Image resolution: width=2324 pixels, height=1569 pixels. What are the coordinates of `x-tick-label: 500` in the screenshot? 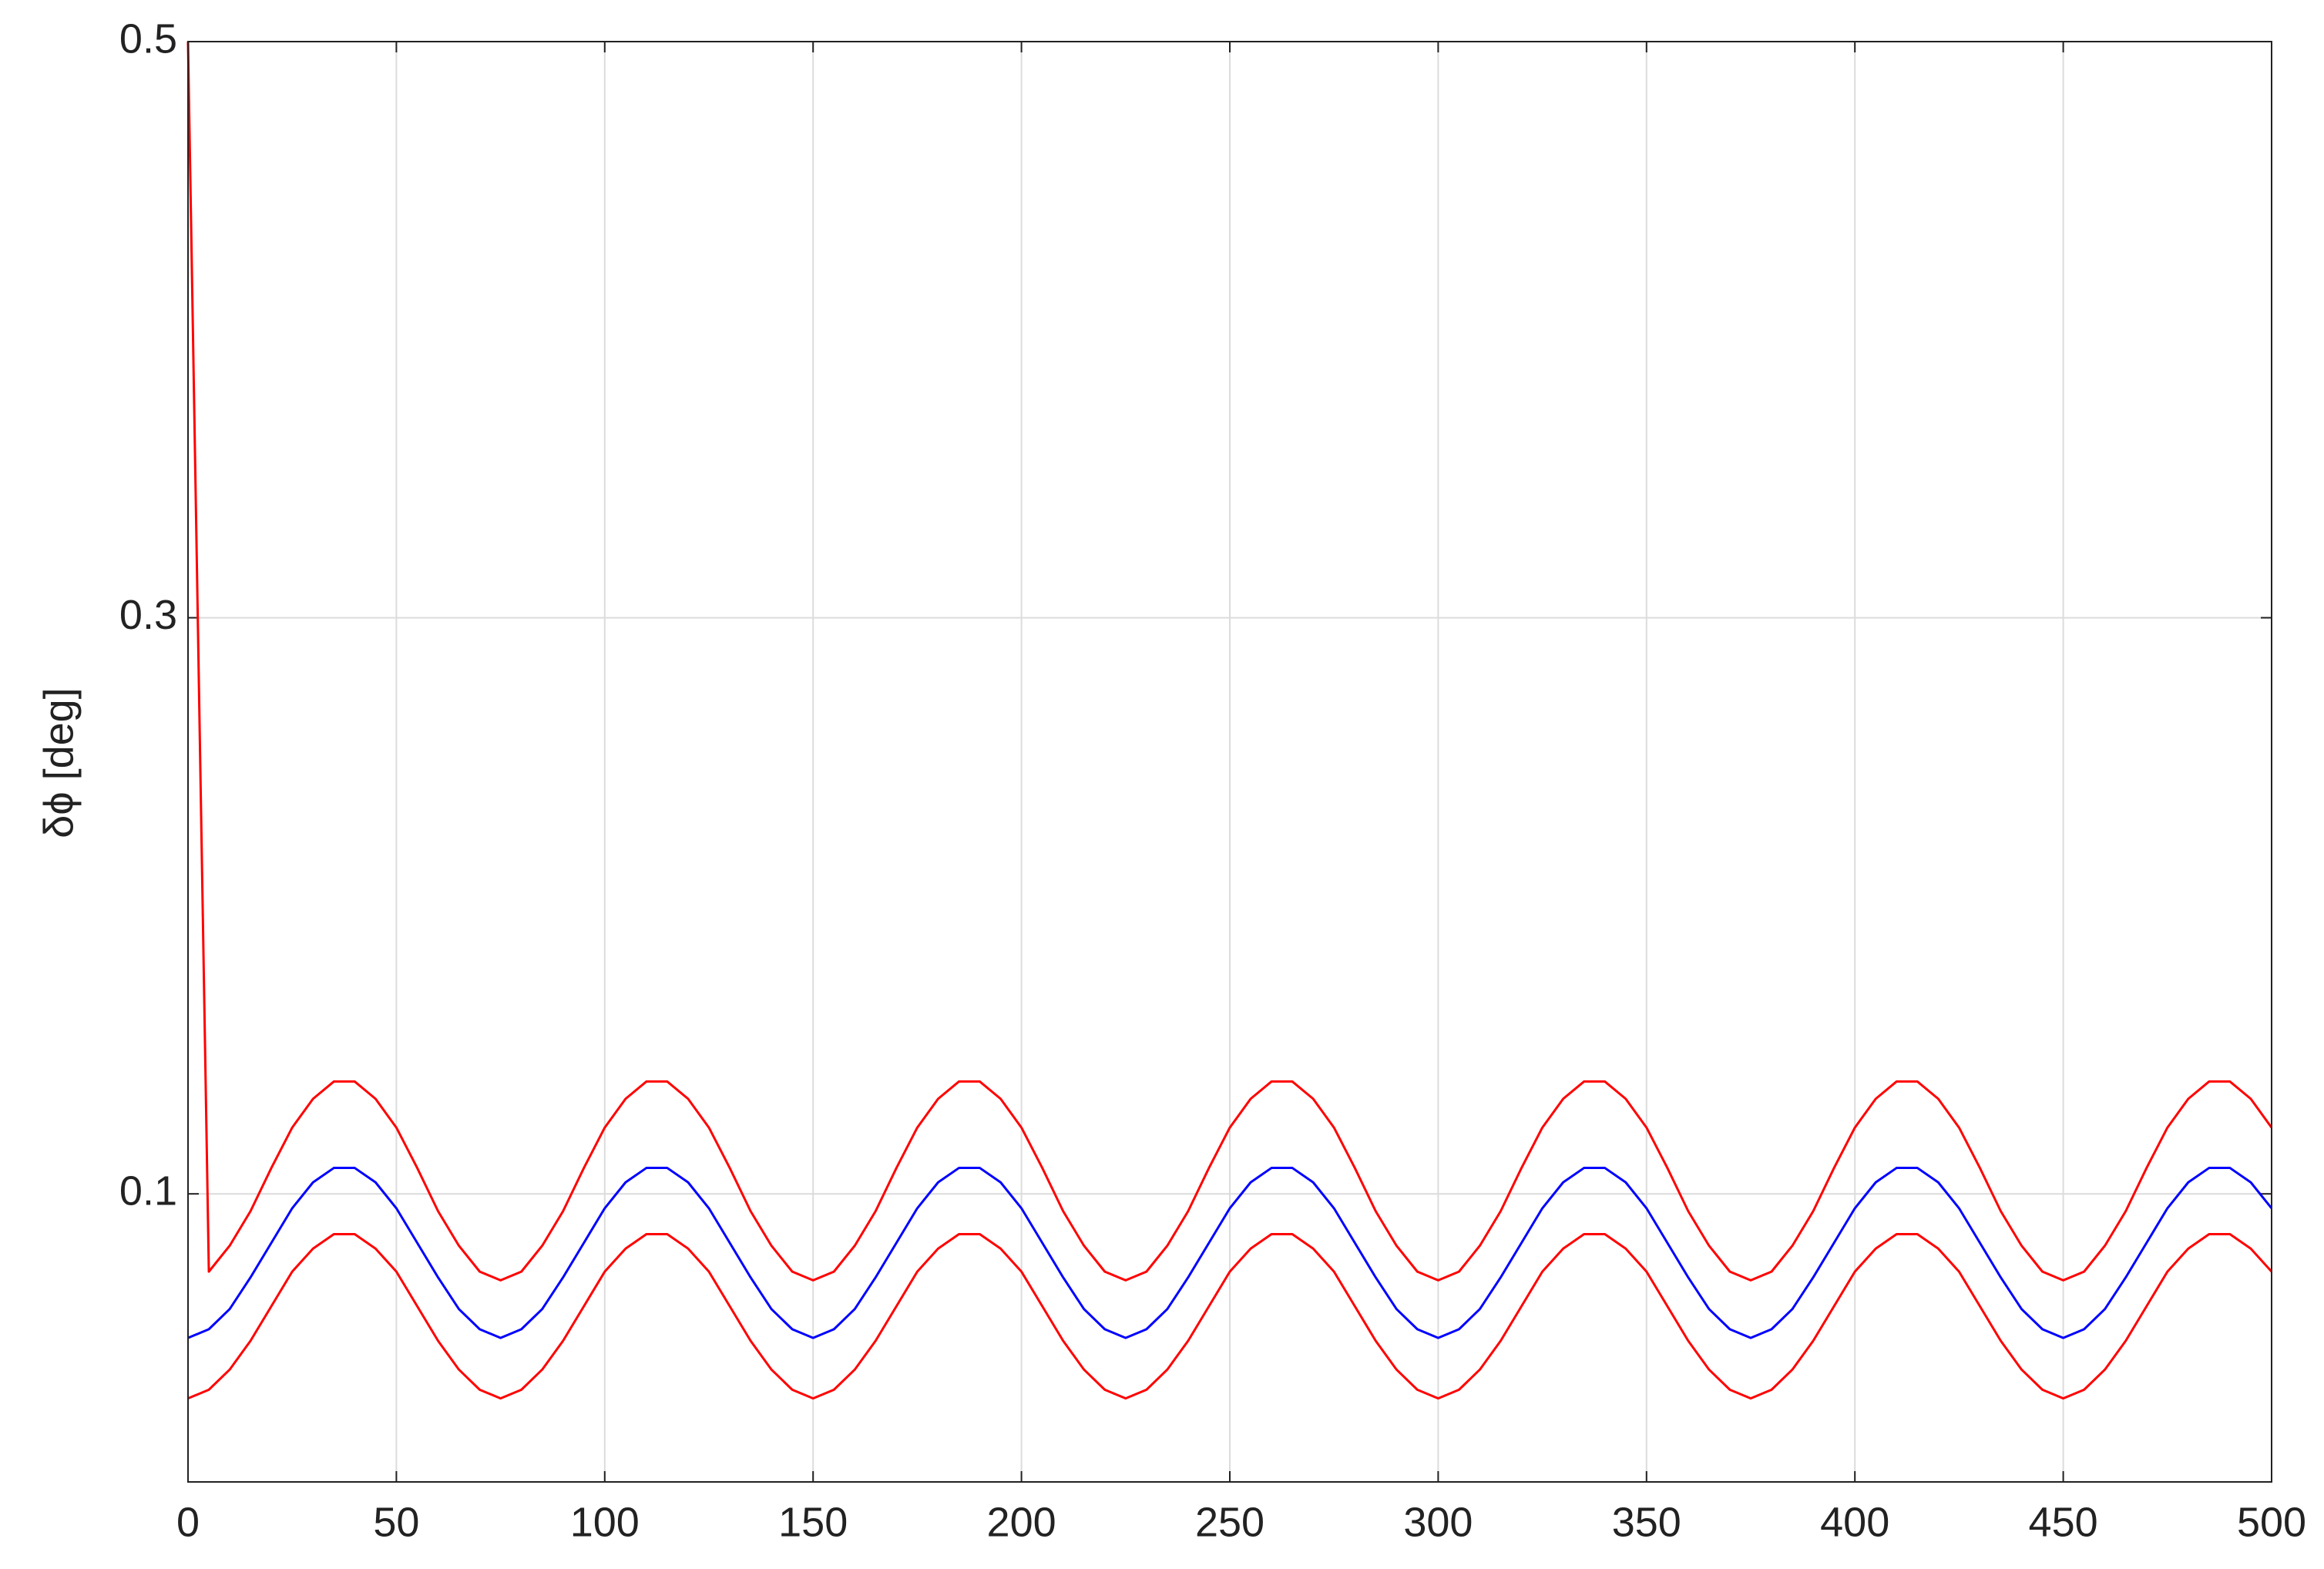 It's located at (2271, 1522).